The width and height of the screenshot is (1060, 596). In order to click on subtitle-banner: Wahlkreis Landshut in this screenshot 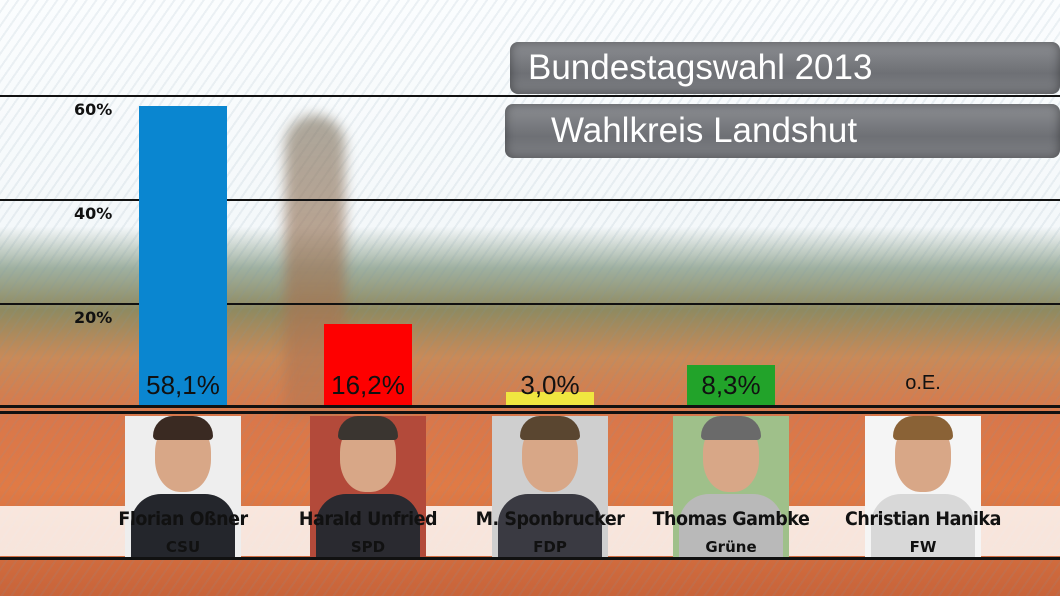, I will do `click(782, 131)`.